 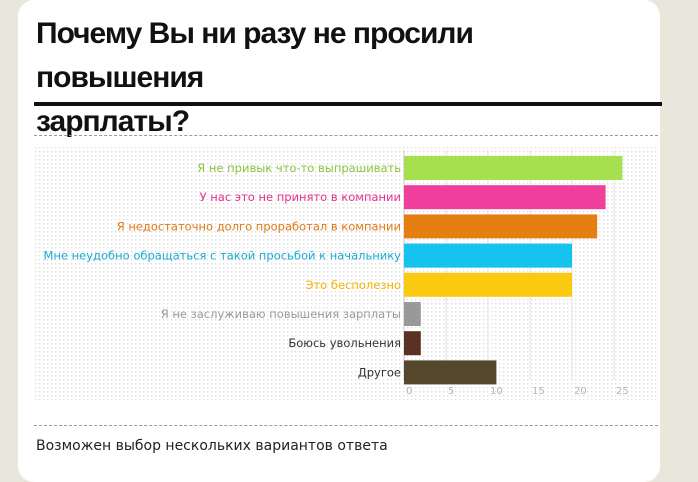 What do you see at coordinates (255, 55) in the screenshot?
I see `title-line-1: Почему Вы ни разу не просили повышения` at bounding box center [255, 55].